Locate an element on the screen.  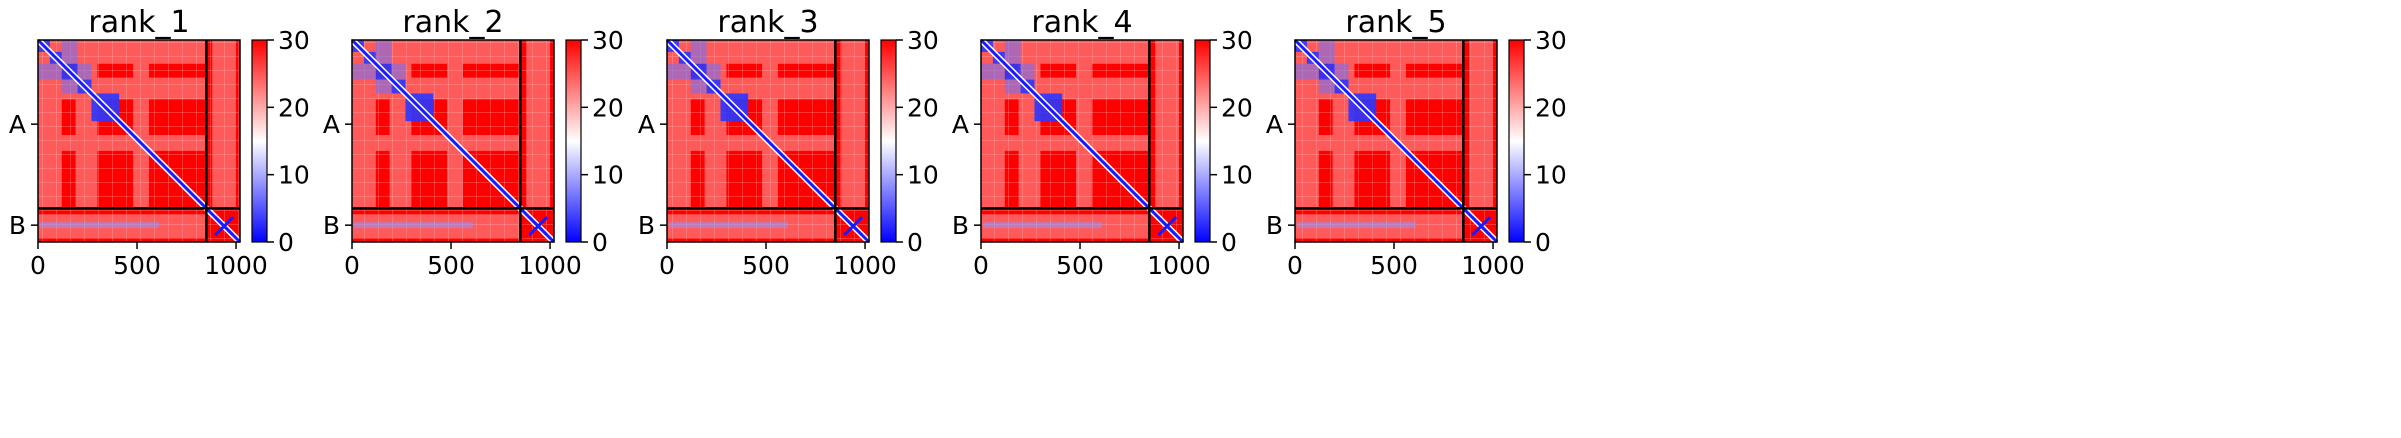
heatmap-stripes is located at coordinates (137, 139).